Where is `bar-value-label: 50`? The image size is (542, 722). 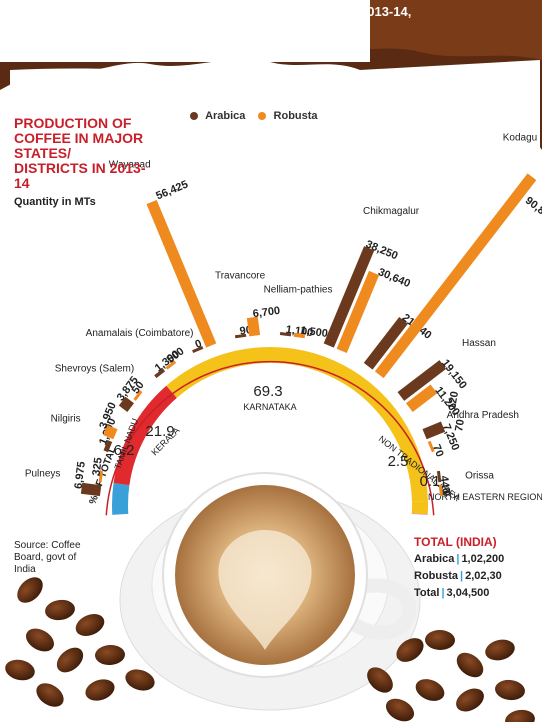 bar-value-label: 50 is located at coordinates (138, 387).